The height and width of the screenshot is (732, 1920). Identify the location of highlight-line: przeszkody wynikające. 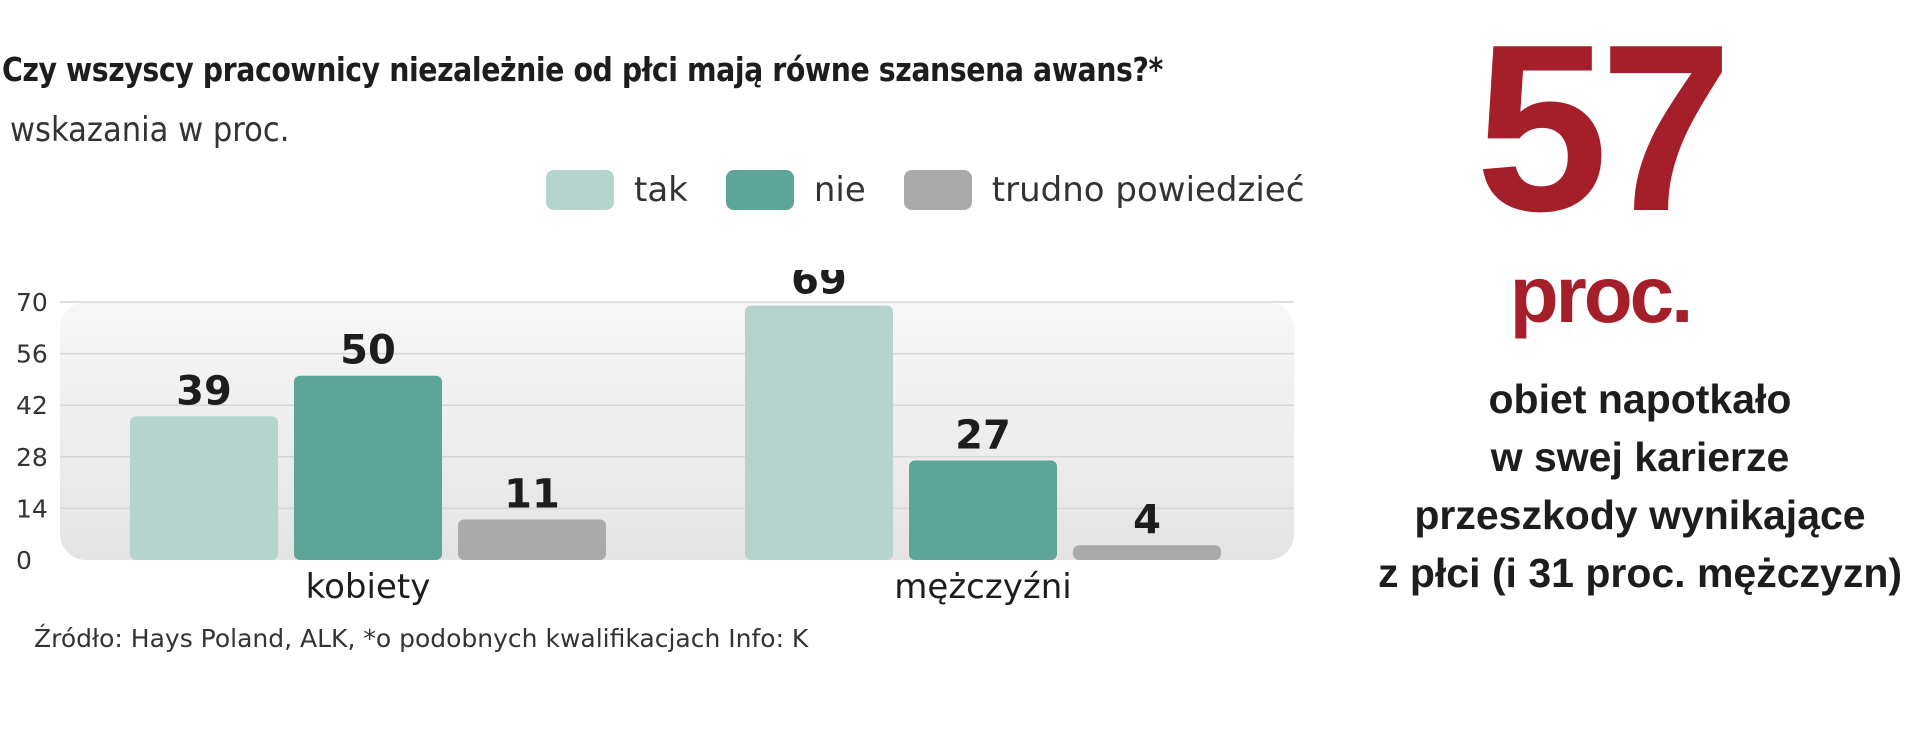
(1640, 515).